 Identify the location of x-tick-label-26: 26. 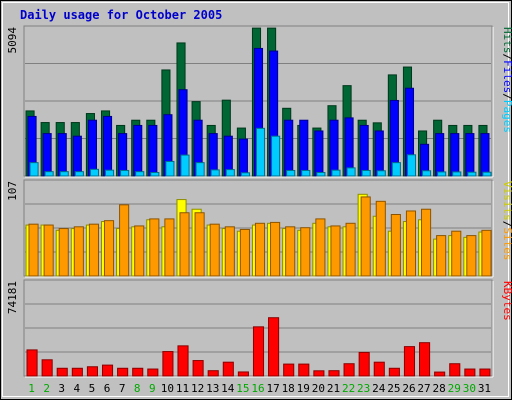
(408, 388).